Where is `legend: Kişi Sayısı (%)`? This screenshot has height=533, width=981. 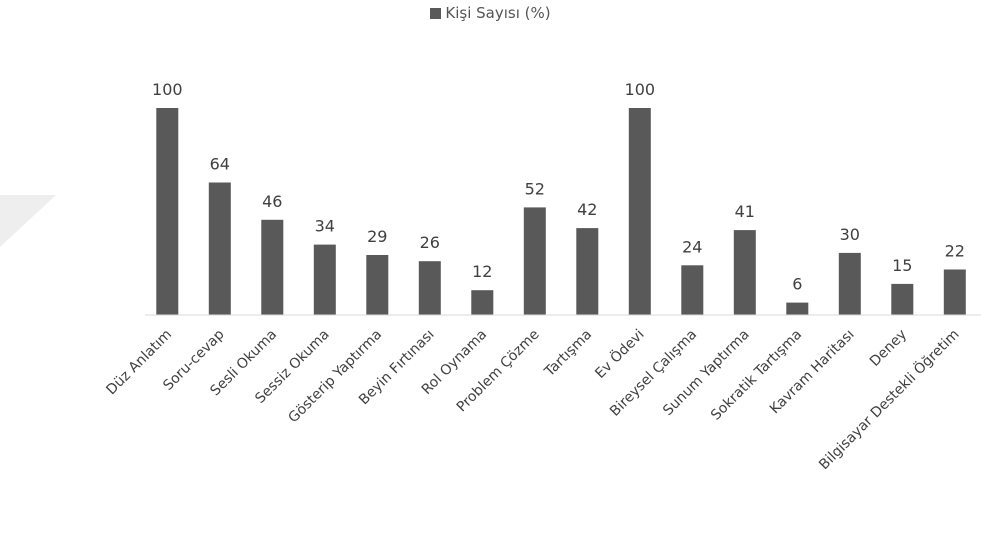
legend: Kişi Sayısı (%) is located at coordinates (490, 13).